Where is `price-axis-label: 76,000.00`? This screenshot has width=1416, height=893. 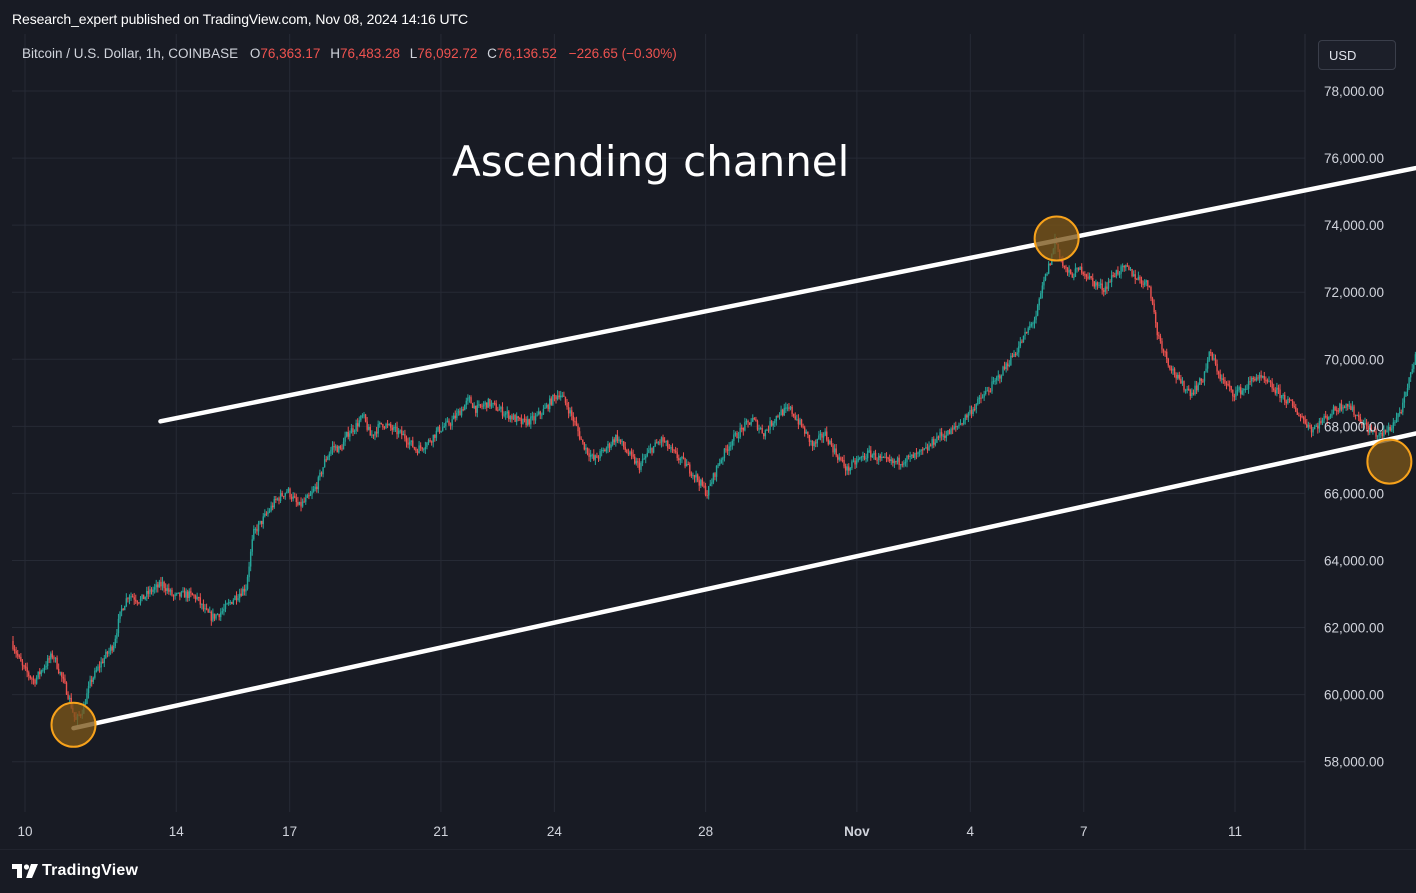
price-axis-label: 76,000.00 is located at coordinates (1354, 158).